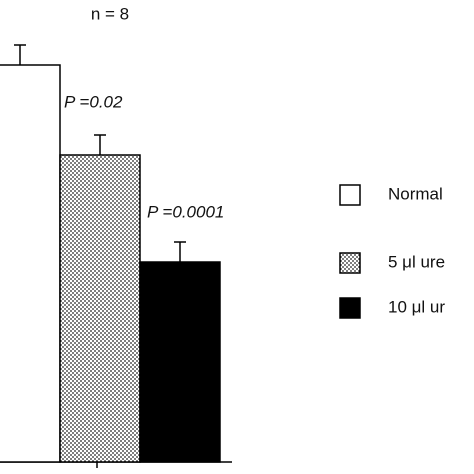 The image size is (474, 474). I want to click on chart-title: n = 8, so click(110, 13).